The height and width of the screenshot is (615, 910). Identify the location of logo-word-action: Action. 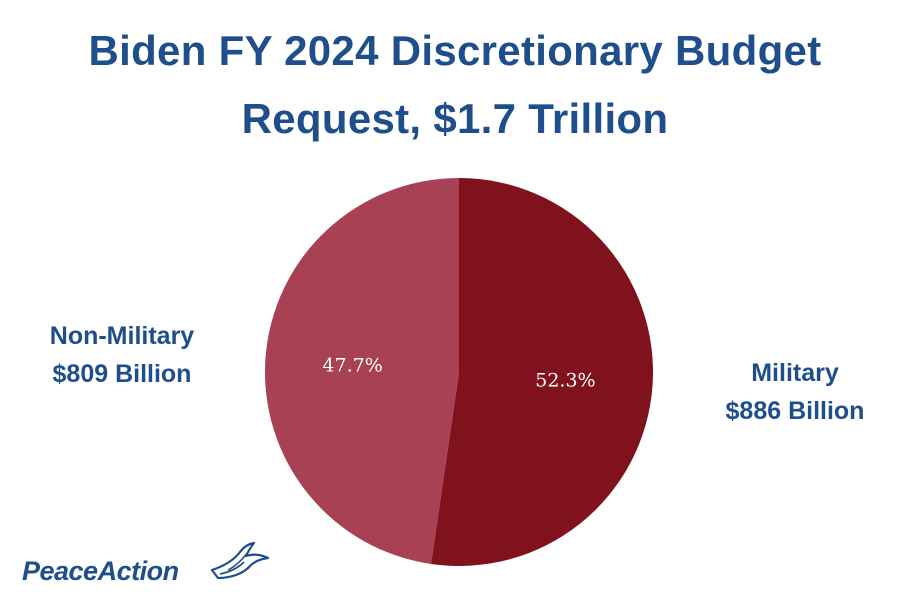
(138, 571).